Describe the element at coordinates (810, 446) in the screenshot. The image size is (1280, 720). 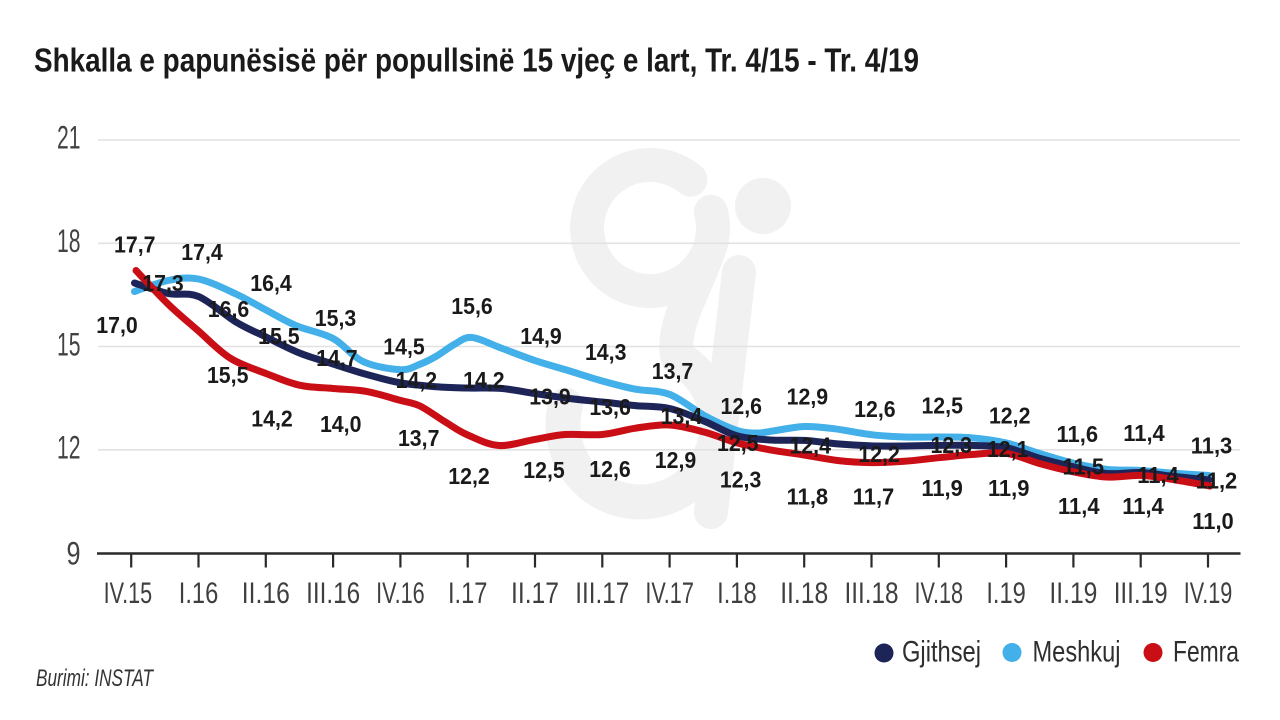
I see `svg-text: 12,4` at that location.